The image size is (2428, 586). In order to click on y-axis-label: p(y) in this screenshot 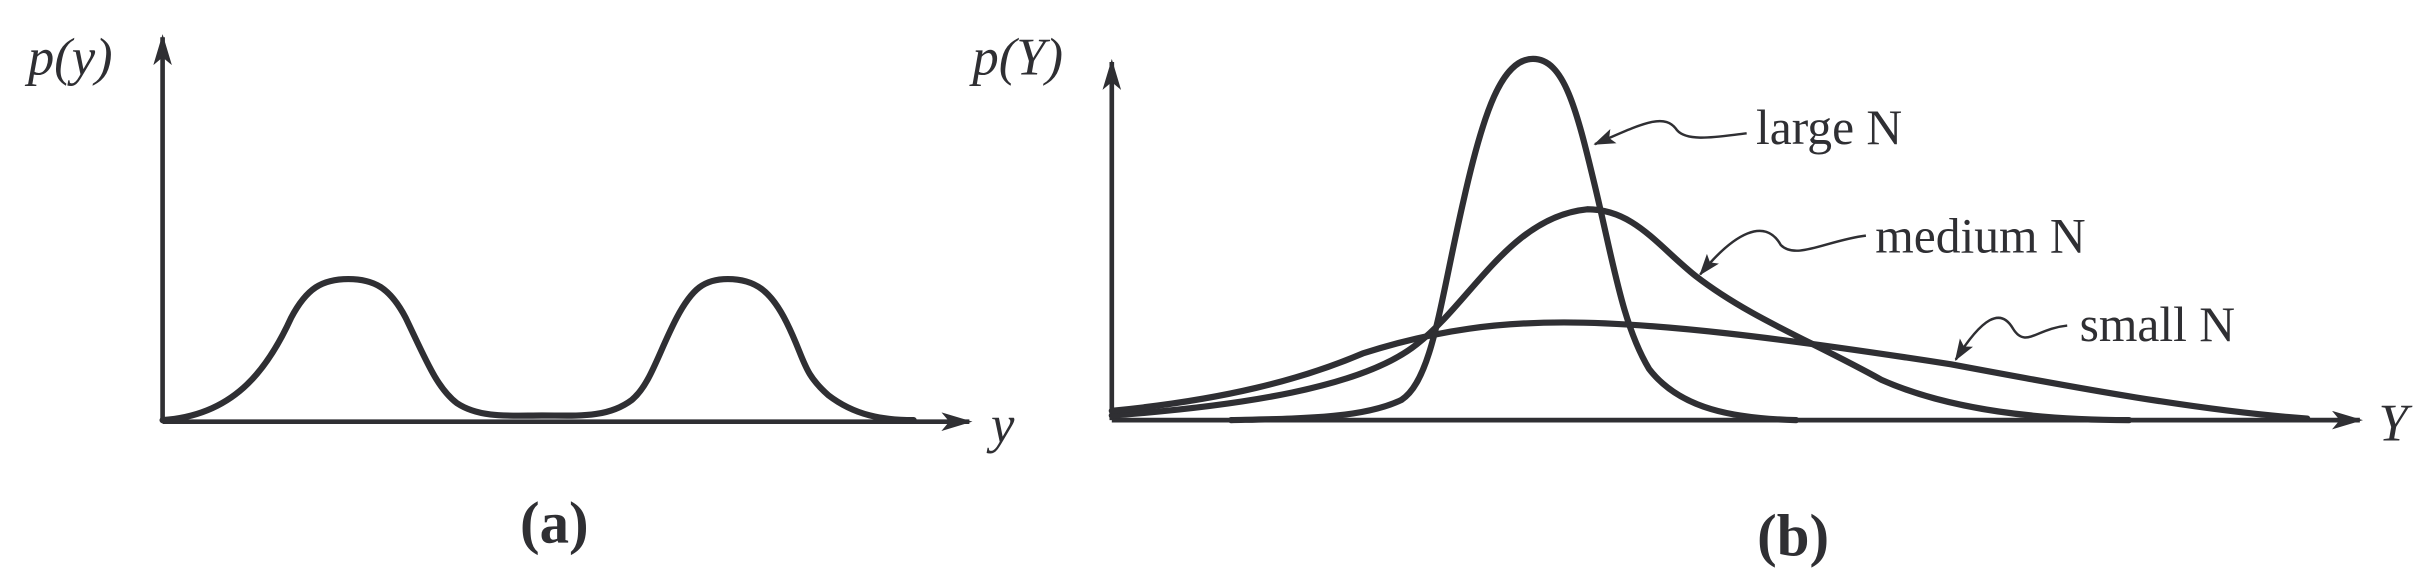, I will do `click(68, 57)`.